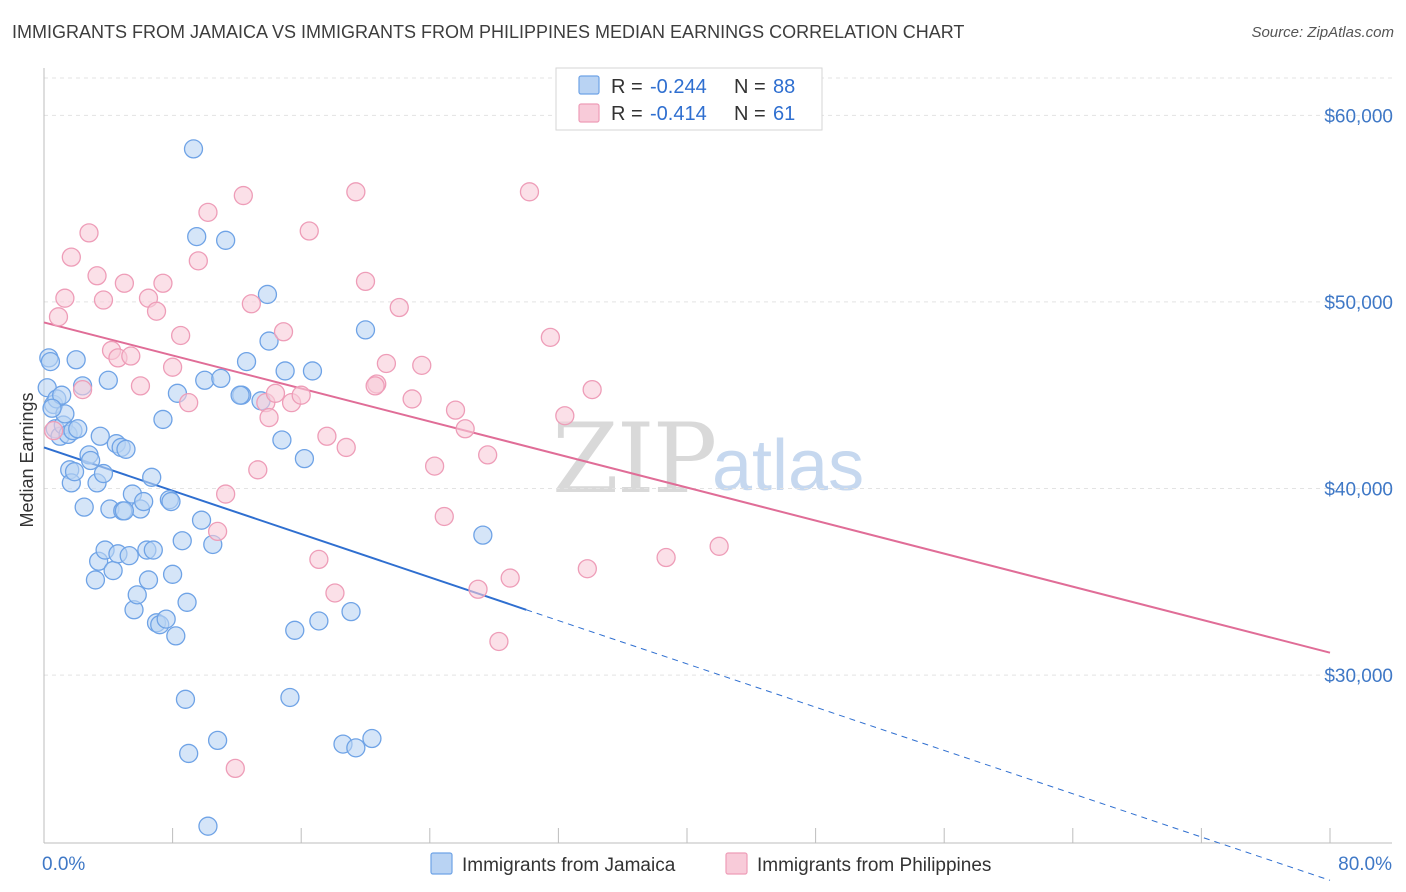  What do you see at coordinates (589, 85) in the screenshot?
I see `legend-swatch-jamaica` at bounding box center [589, 85].